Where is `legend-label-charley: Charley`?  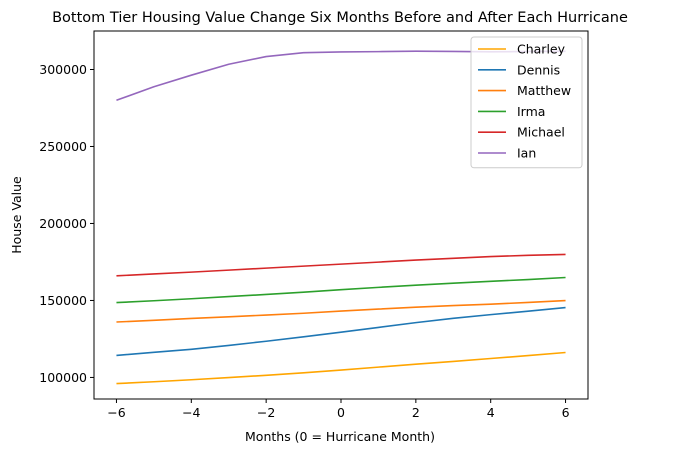 legend-label-charley: Charley is located at coordinates (541, 49).